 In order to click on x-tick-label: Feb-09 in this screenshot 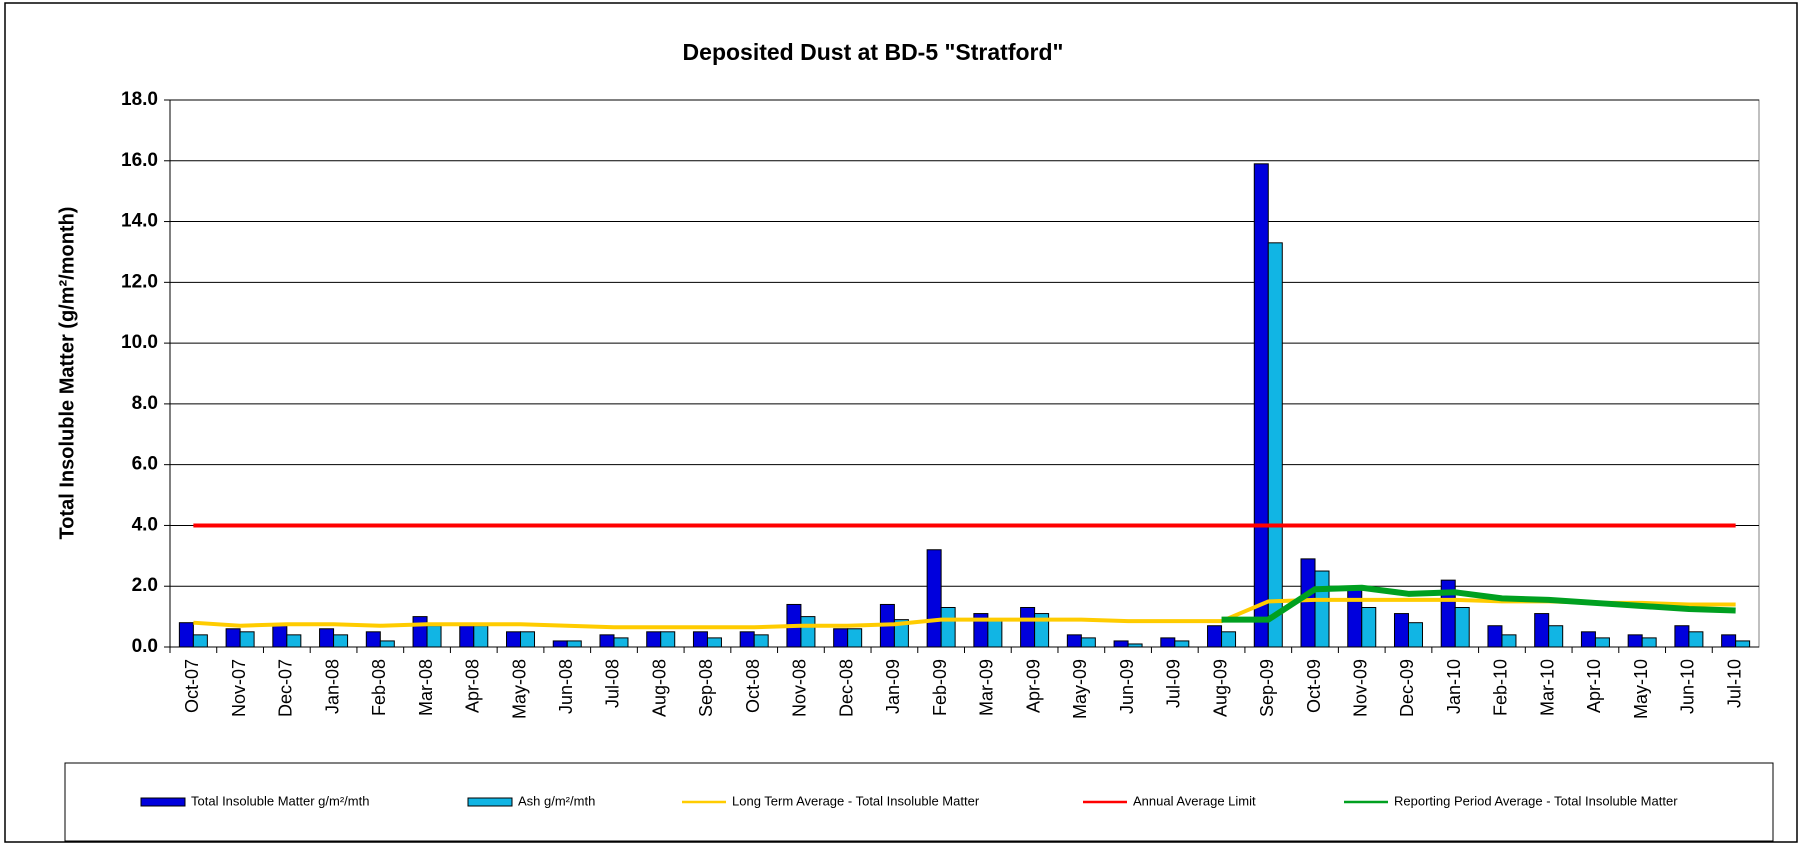, I will do `click(940, 687)`.